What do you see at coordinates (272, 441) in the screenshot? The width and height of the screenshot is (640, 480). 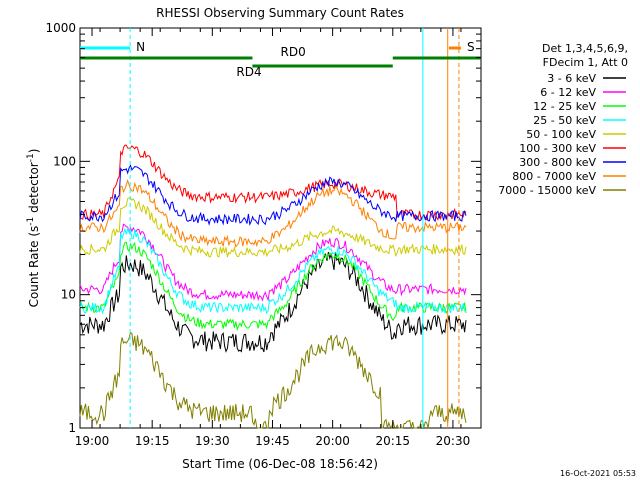 I see `x-tick-label: 19:45` at bounding box center [272, 441].